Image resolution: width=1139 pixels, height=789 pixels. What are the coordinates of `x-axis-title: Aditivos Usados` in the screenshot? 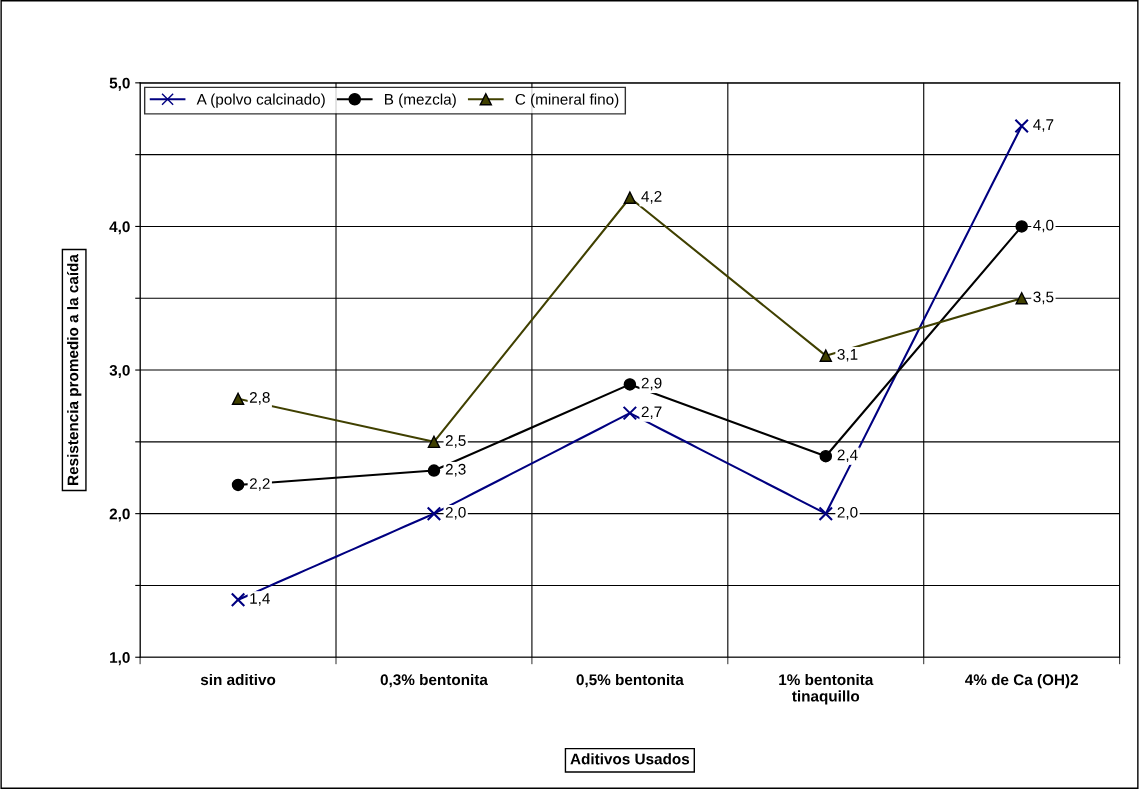 It's located at (630, 759).